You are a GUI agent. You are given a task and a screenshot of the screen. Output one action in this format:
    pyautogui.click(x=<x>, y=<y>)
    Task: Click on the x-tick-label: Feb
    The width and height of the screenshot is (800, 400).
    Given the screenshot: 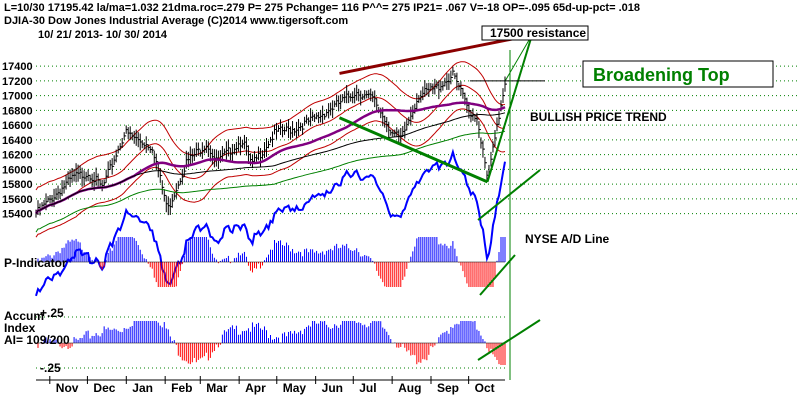 What is the action you would take?
    pyautogui.click(x=181, y=388)
    